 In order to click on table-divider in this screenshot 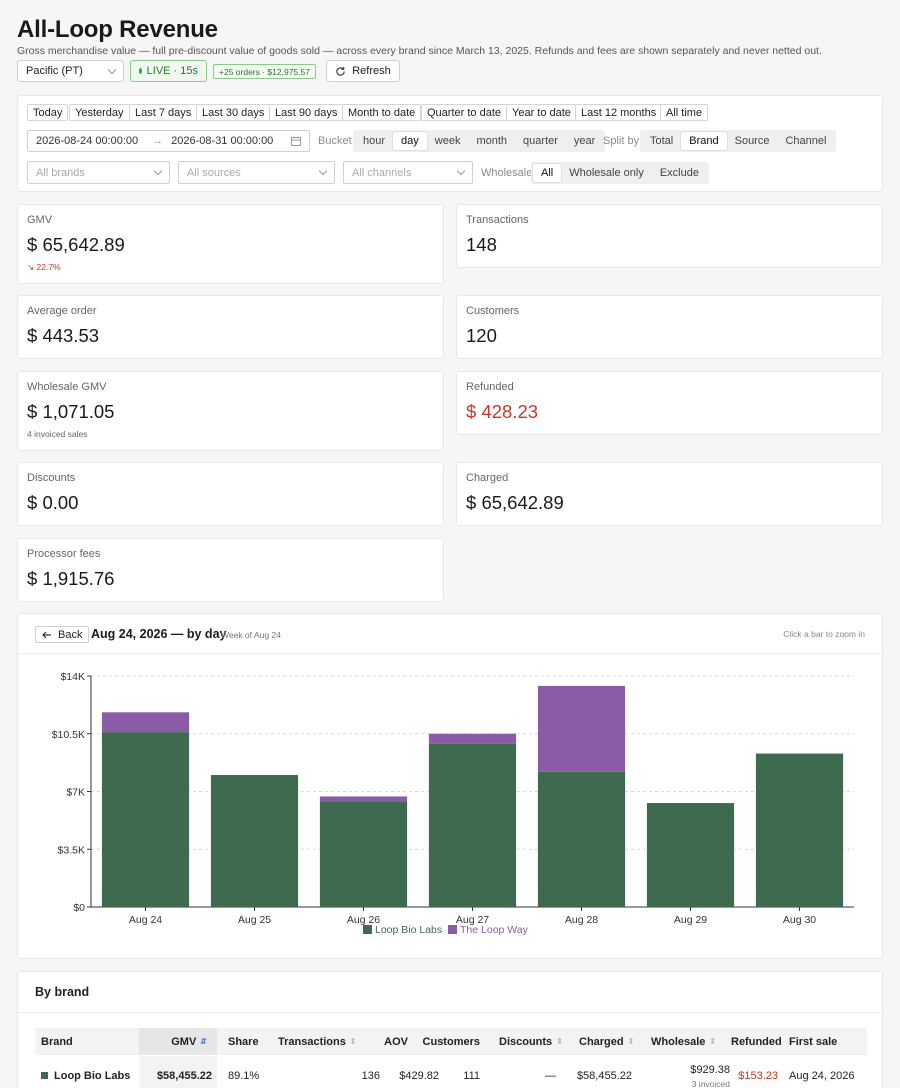, I will do `click(451, 1012)`.